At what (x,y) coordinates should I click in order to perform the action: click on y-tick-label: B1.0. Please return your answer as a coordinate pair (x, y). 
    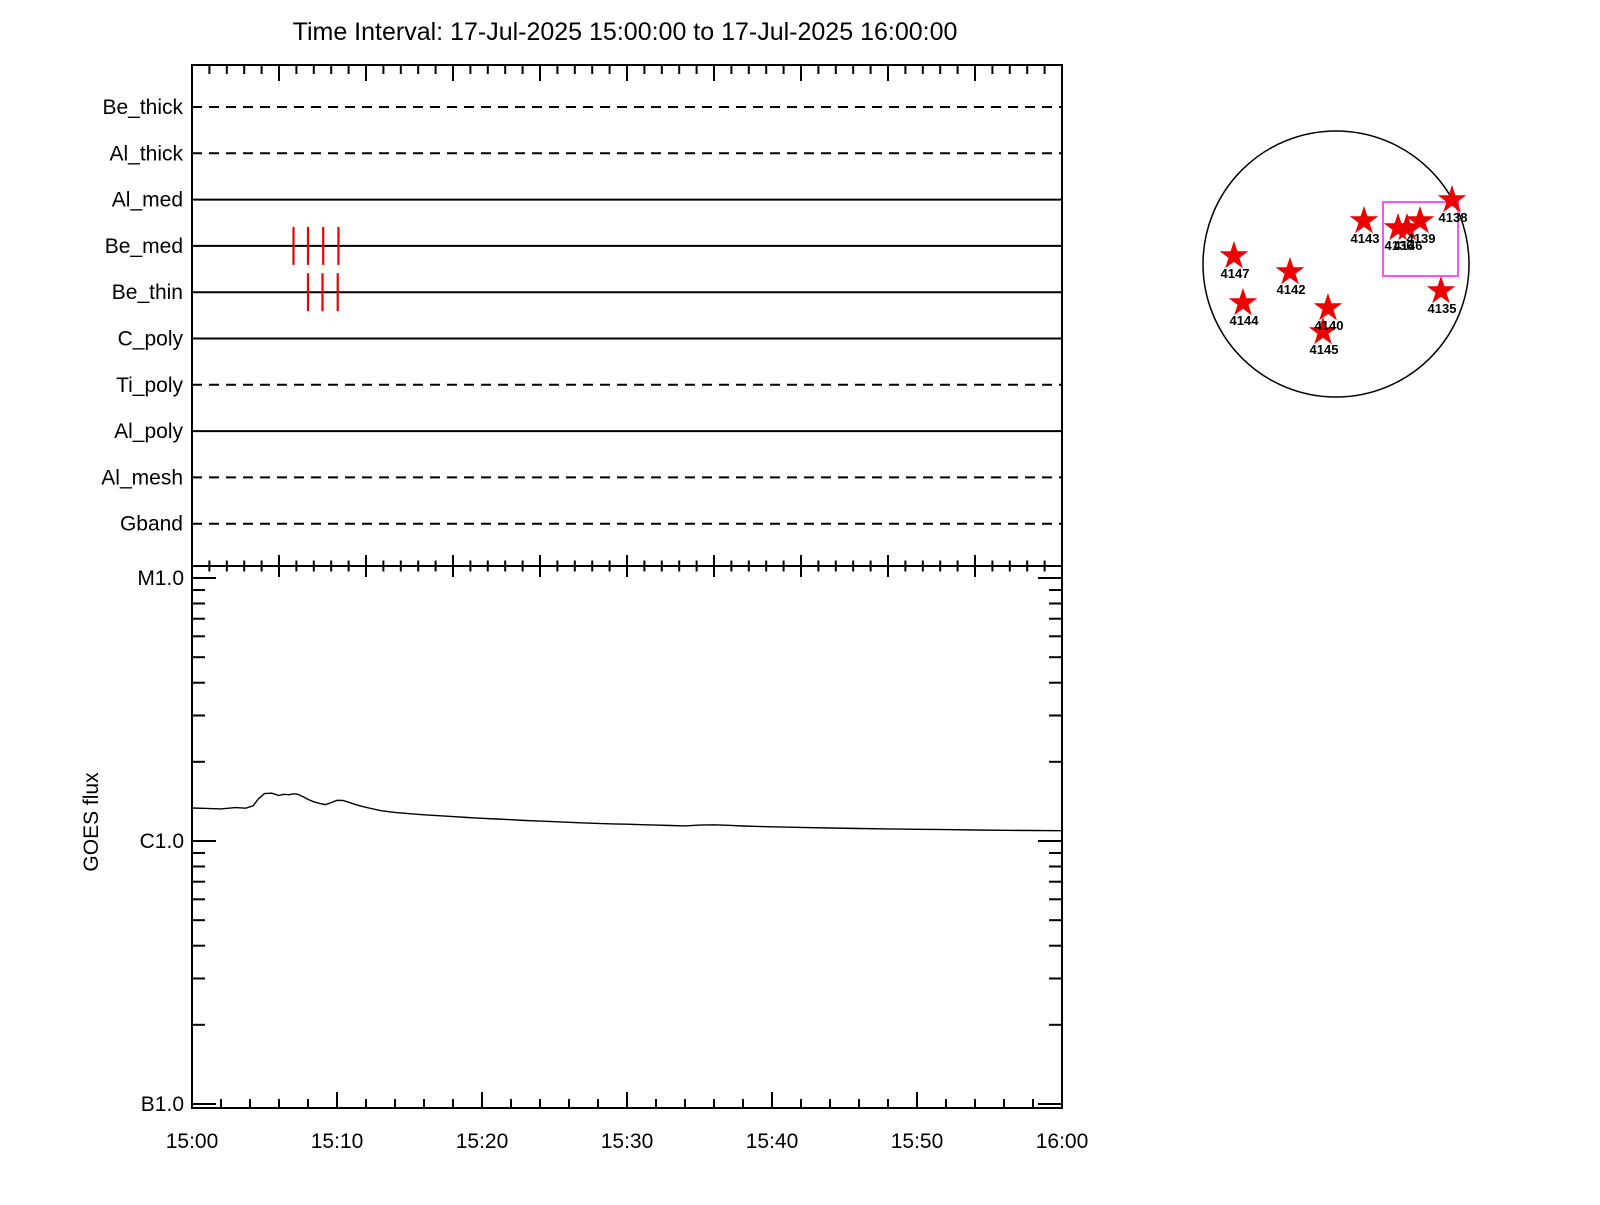
    Looking at the image, I should click on (162, 1104).